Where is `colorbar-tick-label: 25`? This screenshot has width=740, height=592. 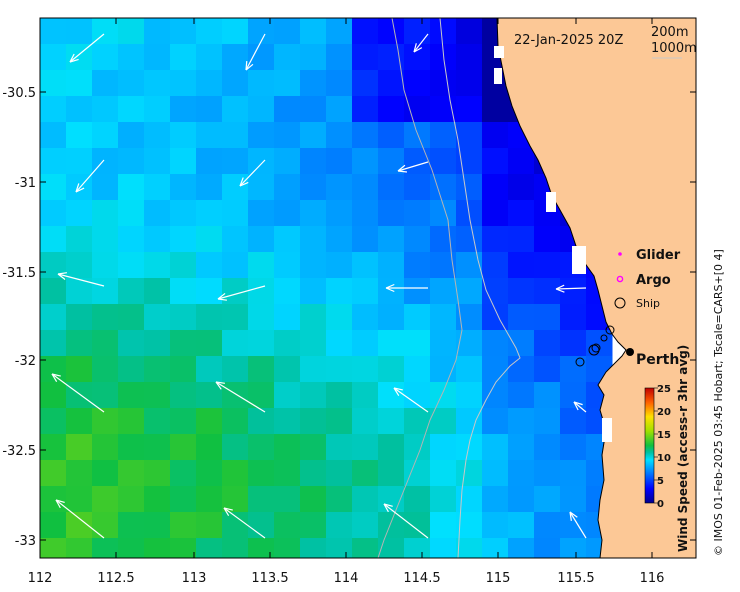 colorbar-tick-label: 25 is located at coordinates (664, 389).